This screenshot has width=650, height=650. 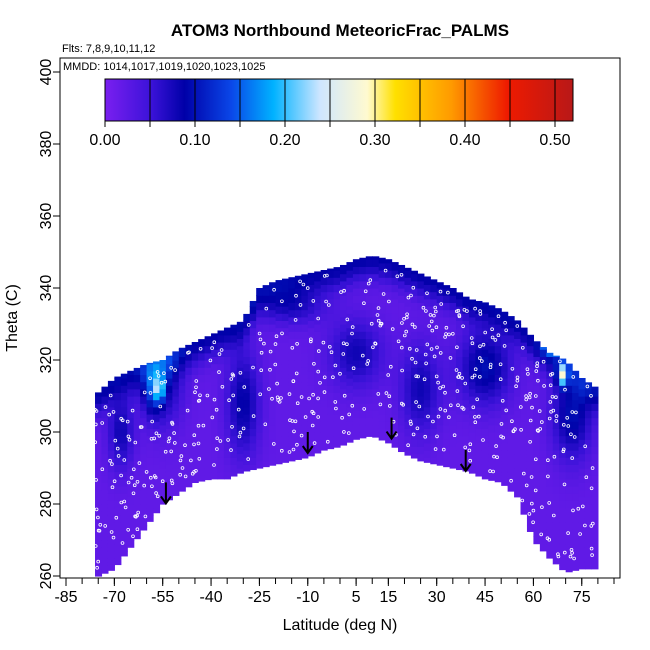 I want to click on y-tick-label: 260, so click(x=46, y=576).